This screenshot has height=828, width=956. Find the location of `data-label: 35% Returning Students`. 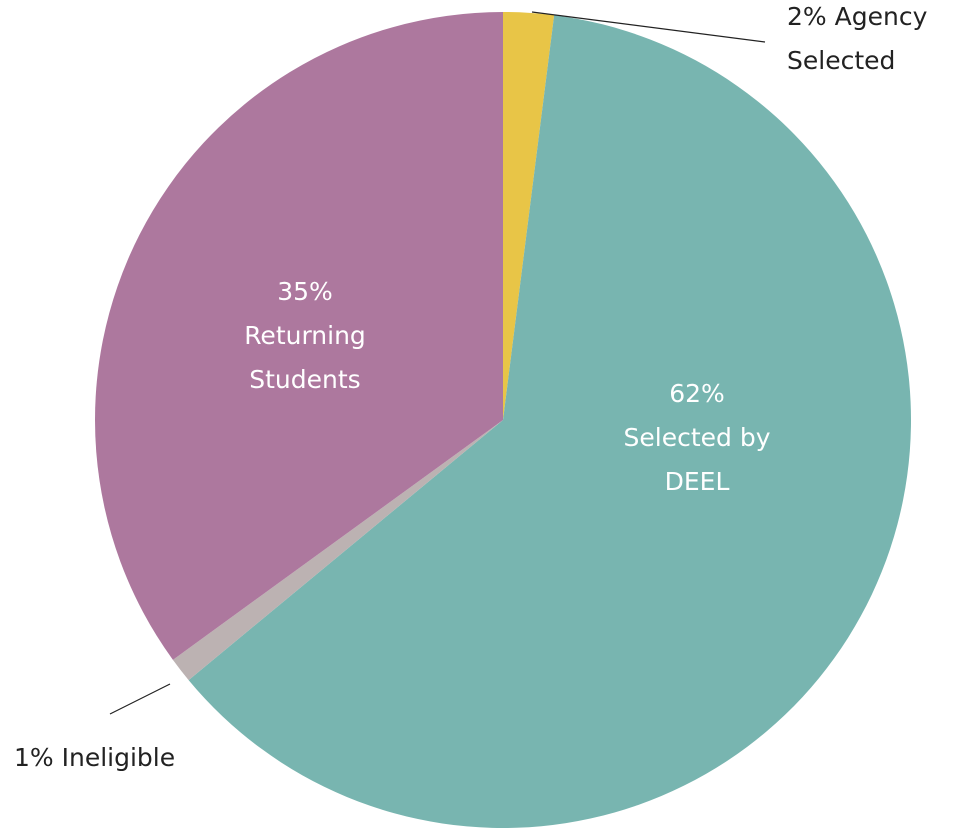

data-label: 35% Returning Students is located at coordinates (305, 336).